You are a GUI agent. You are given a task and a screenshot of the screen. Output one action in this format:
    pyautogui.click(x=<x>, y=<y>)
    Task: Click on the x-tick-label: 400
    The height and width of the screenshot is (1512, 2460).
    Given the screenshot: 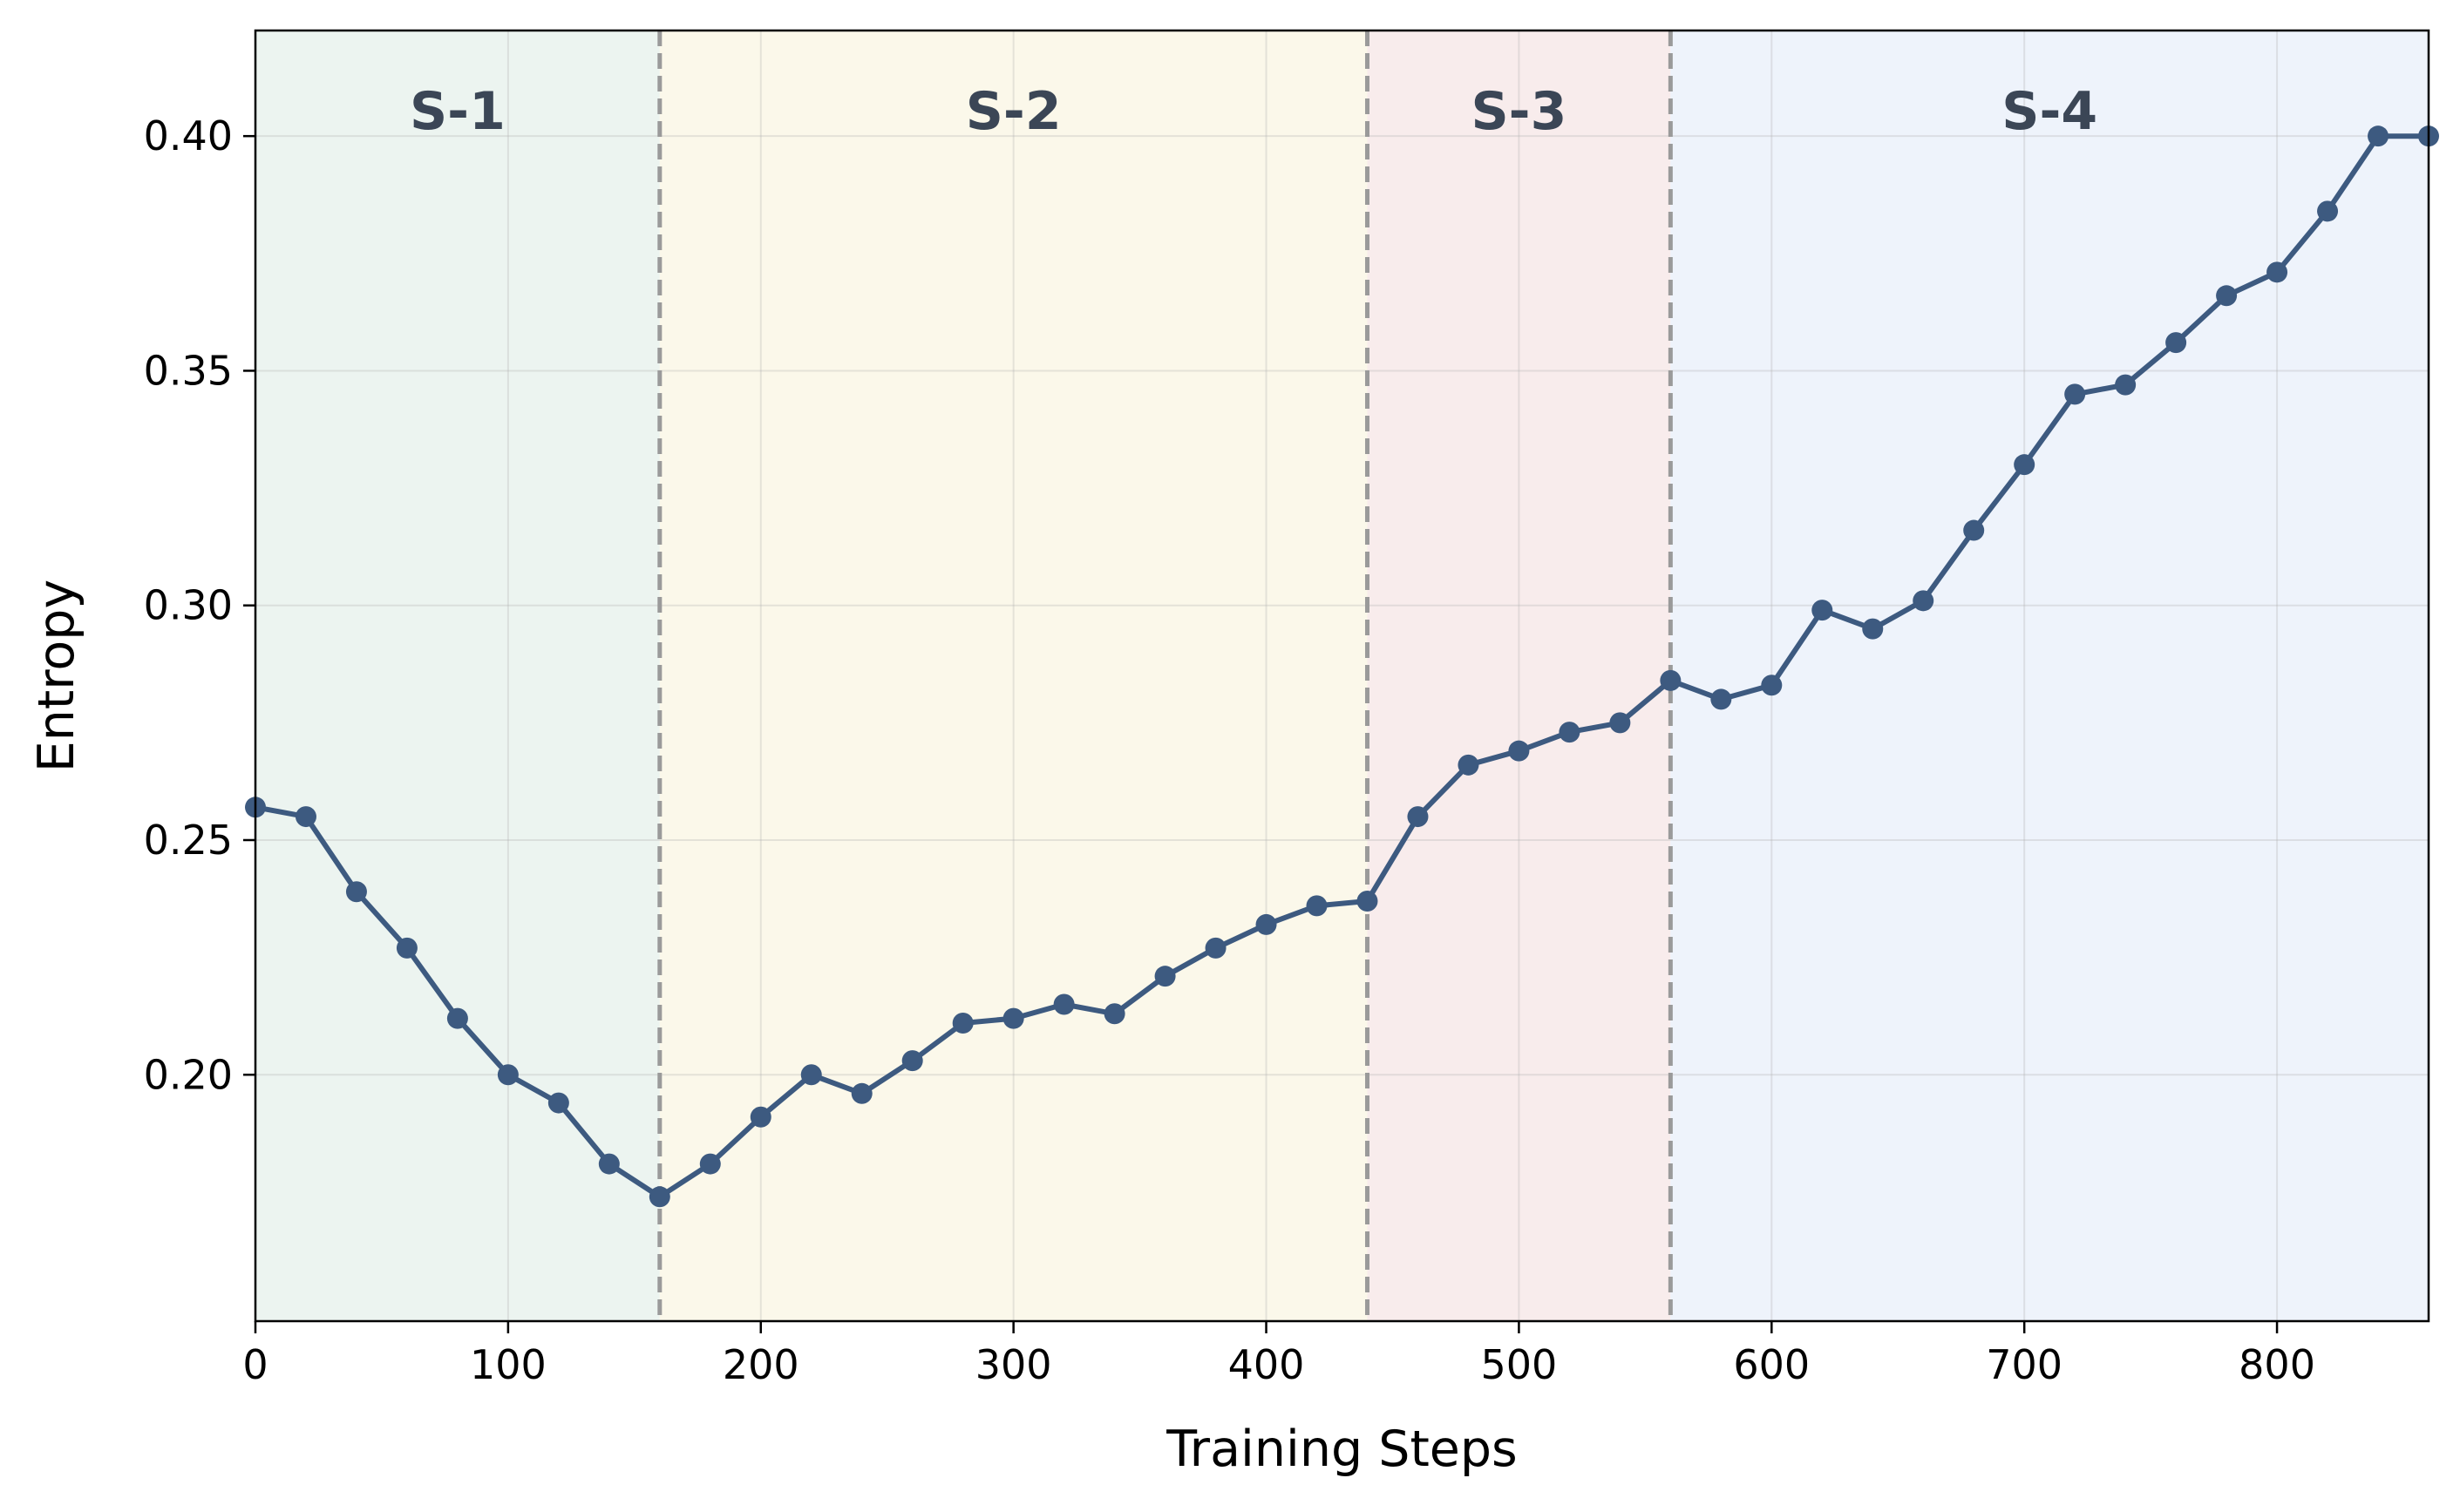 What is the action you would take?
    pyautogui.click(x=1266, y=1364)
    